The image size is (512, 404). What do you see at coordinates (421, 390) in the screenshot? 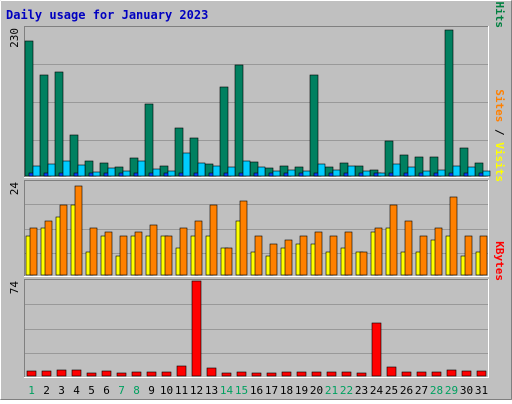
I see `x-tick-label: 27` at bounding box center [421, 390].